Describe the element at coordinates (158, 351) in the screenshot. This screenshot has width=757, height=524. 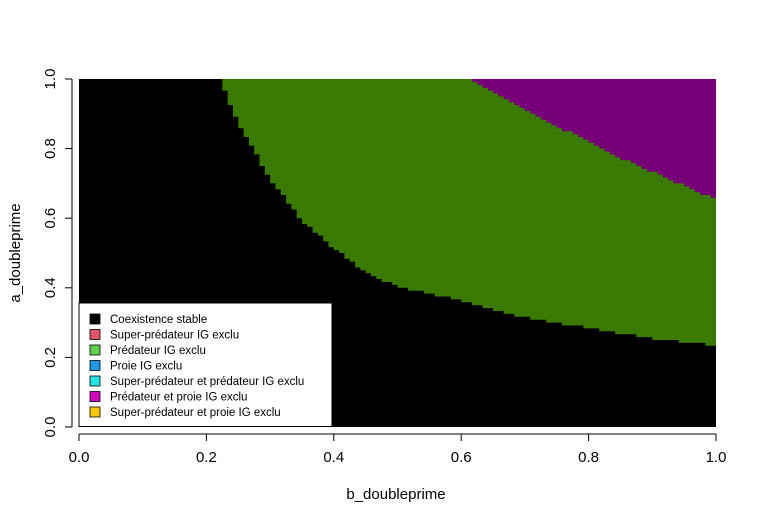
I see `legend-entry-label: Prédateur IG exclu` at that location.